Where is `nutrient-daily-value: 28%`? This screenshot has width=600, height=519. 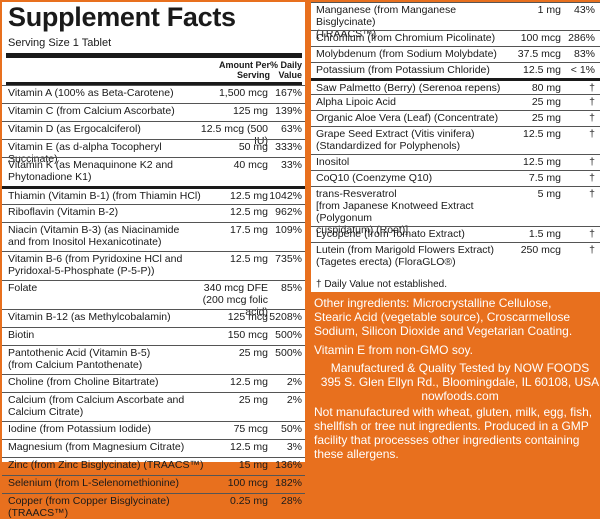
nutrient-daily-value: 28% is located at coordinates (291, 501).